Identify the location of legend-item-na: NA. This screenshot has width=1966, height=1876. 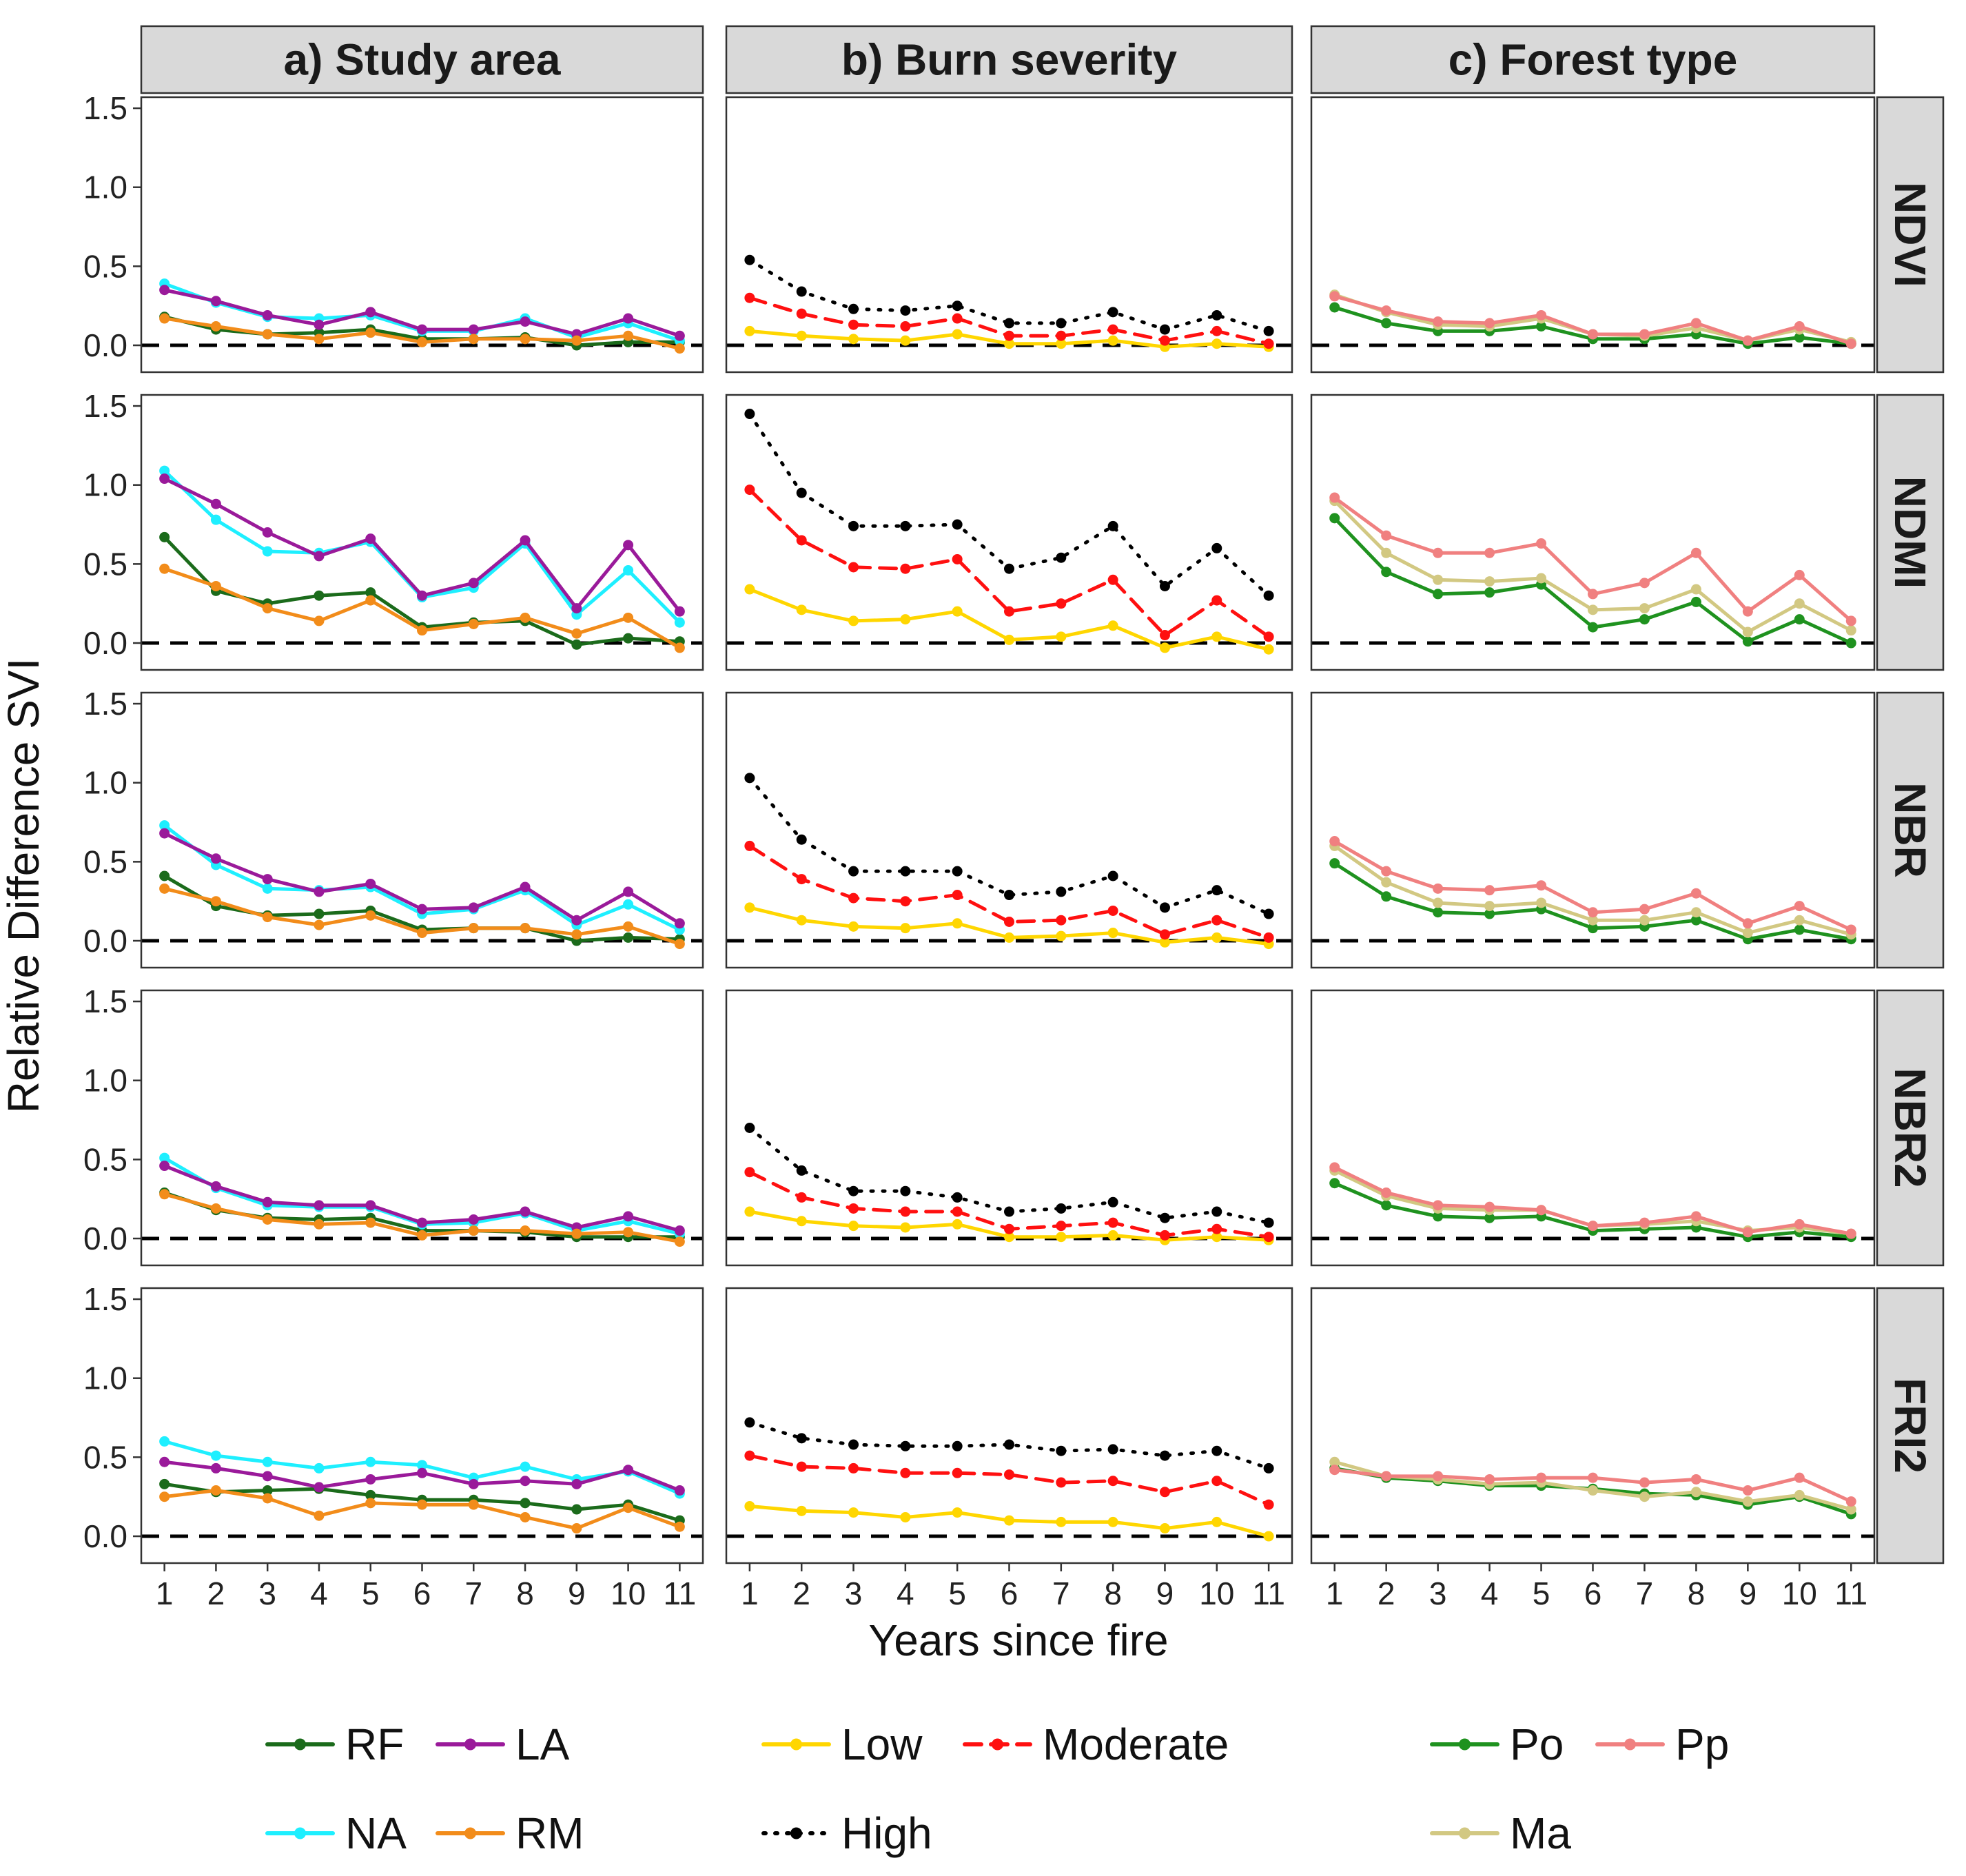
(336, 1833).